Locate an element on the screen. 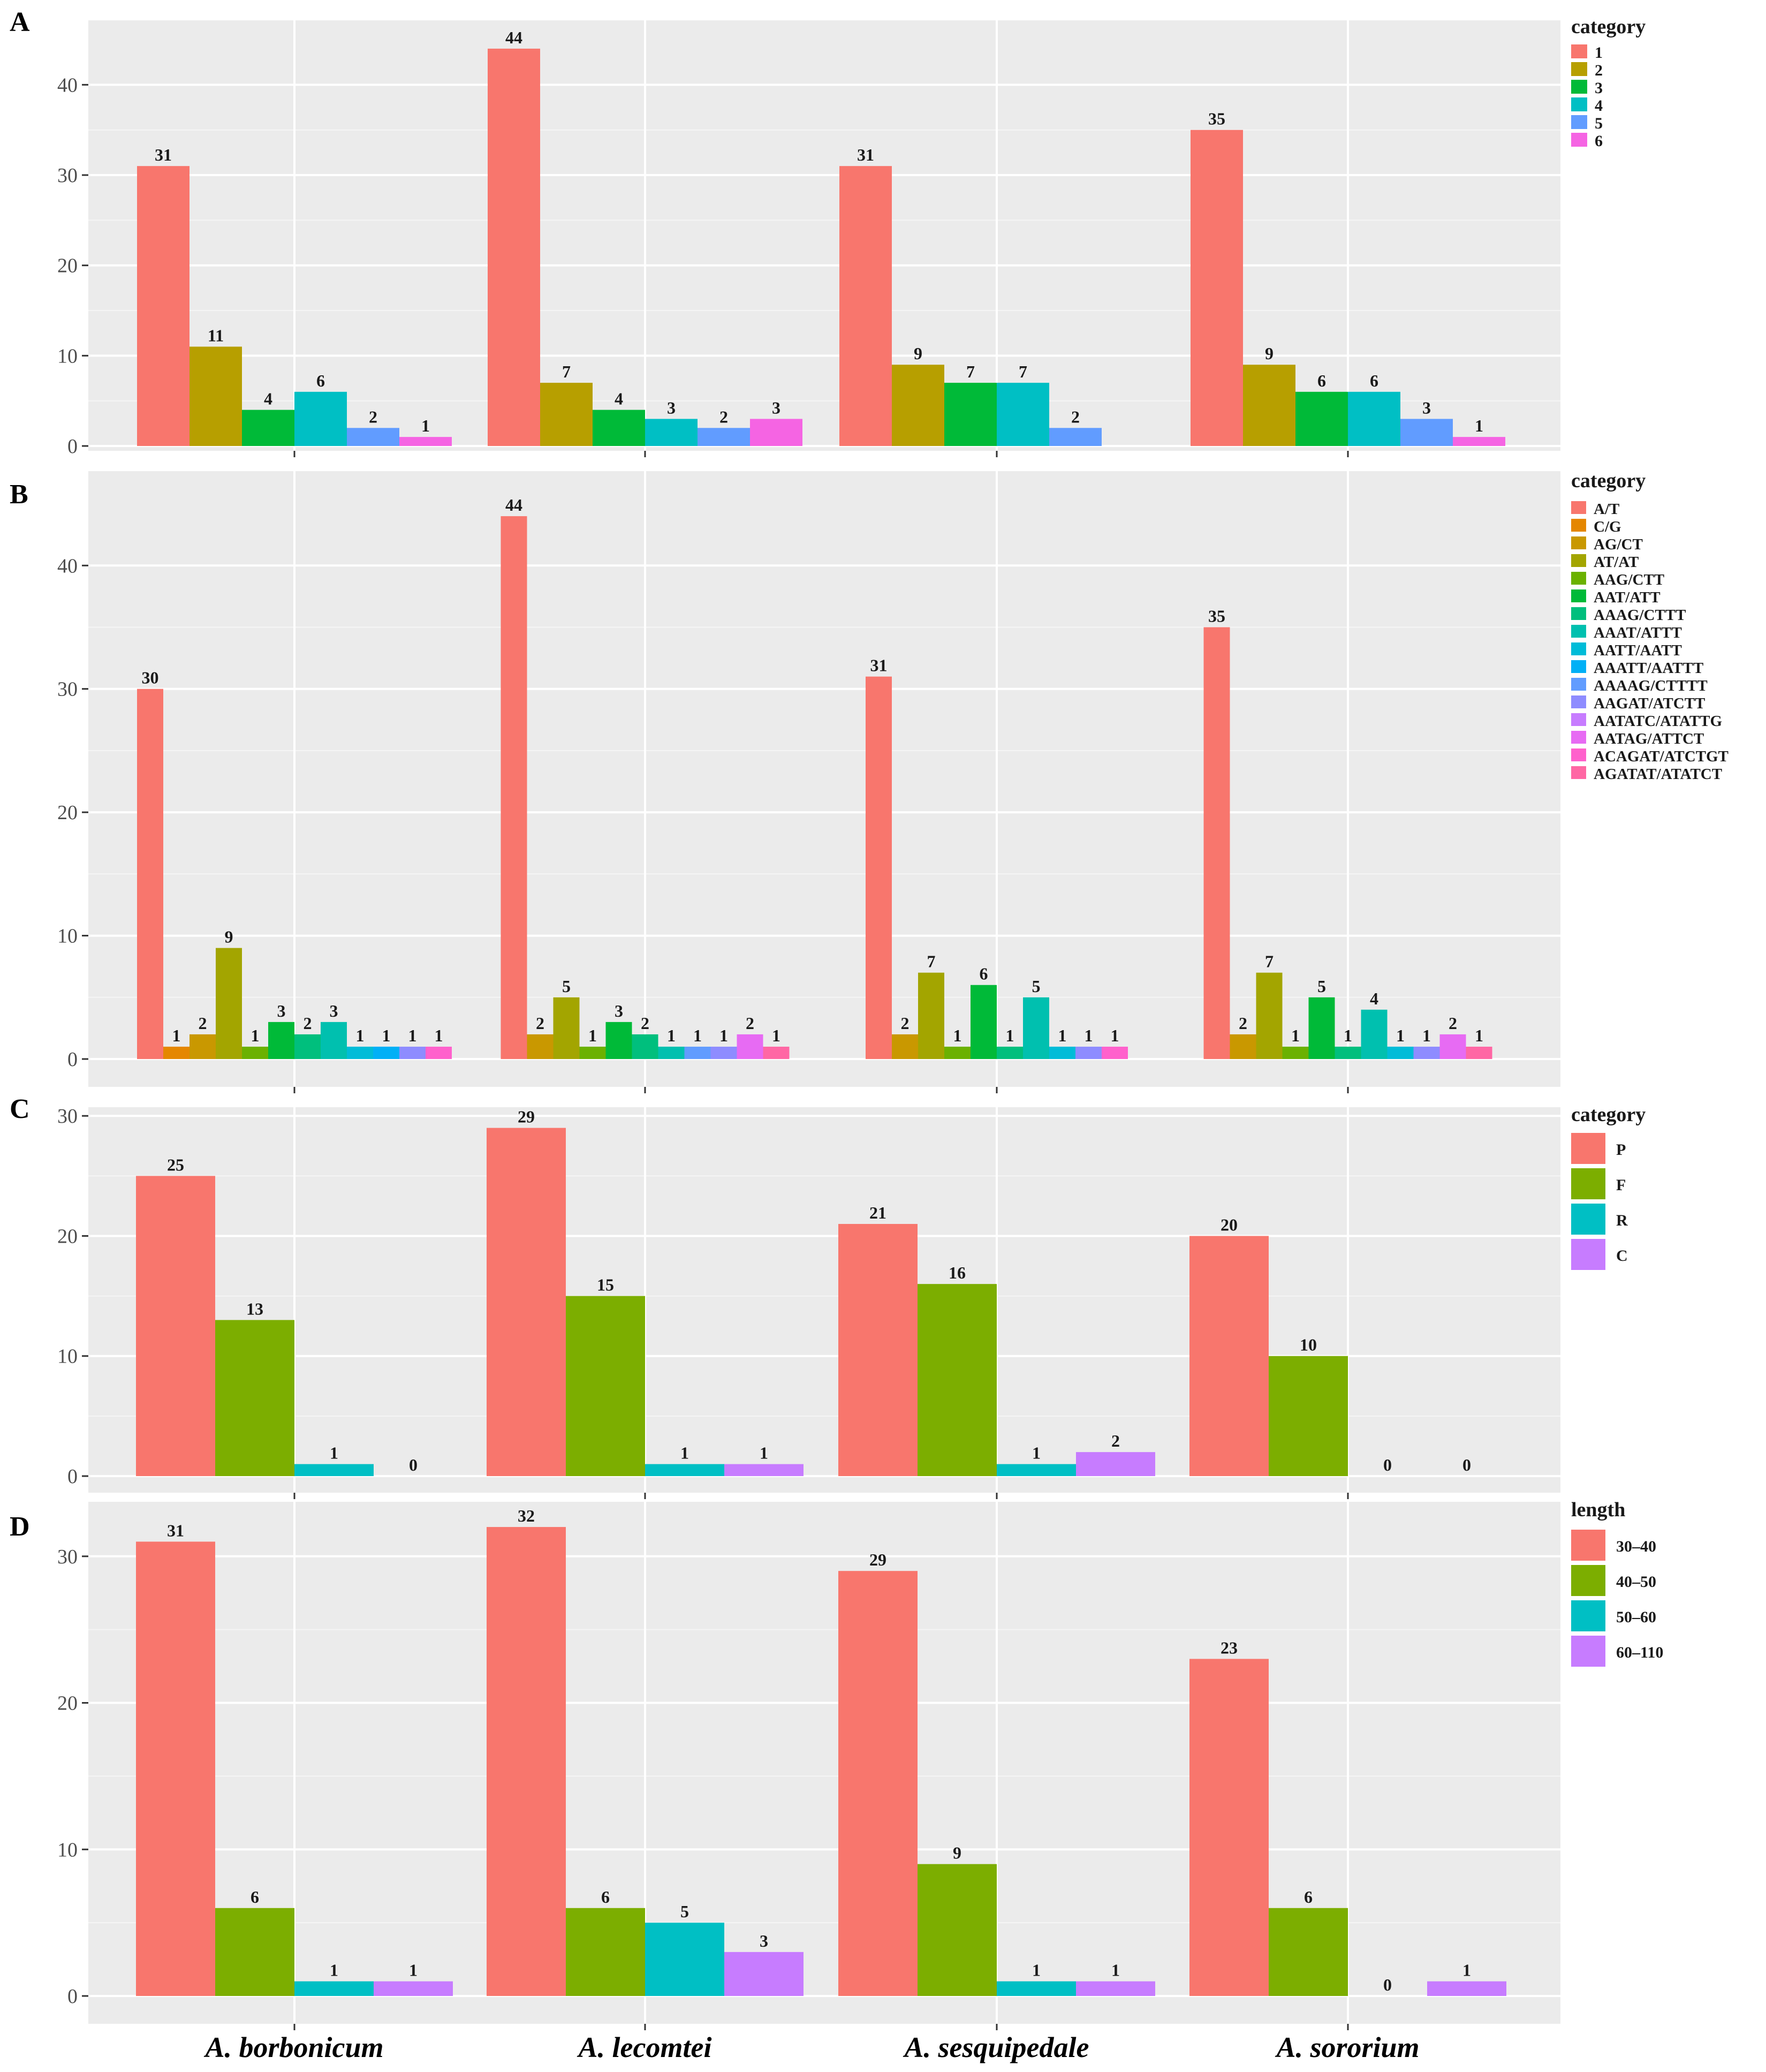 The height and width of the screenshot is (2072, 1766). legend-title: category is located at coordinates (1608, 27).